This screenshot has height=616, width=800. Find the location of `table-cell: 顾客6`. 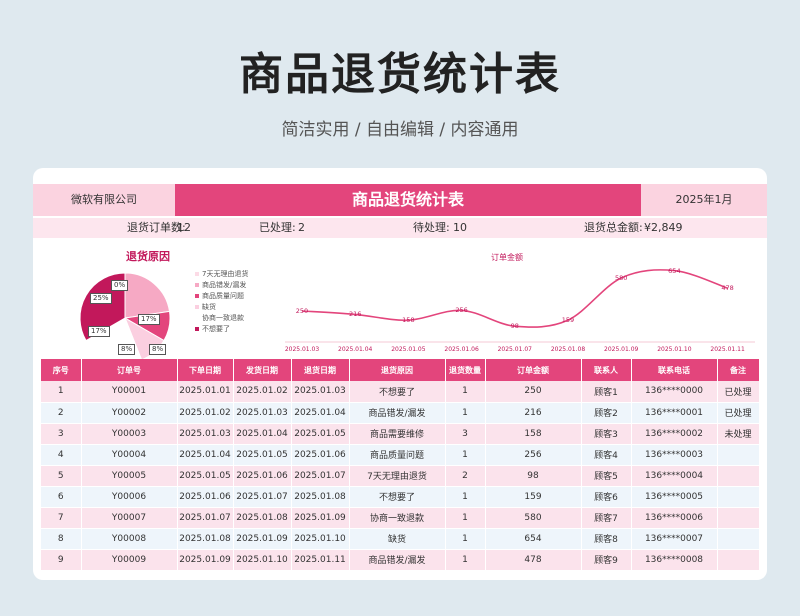

table-cell: 顾客6 is located at coordinates (606, 497).